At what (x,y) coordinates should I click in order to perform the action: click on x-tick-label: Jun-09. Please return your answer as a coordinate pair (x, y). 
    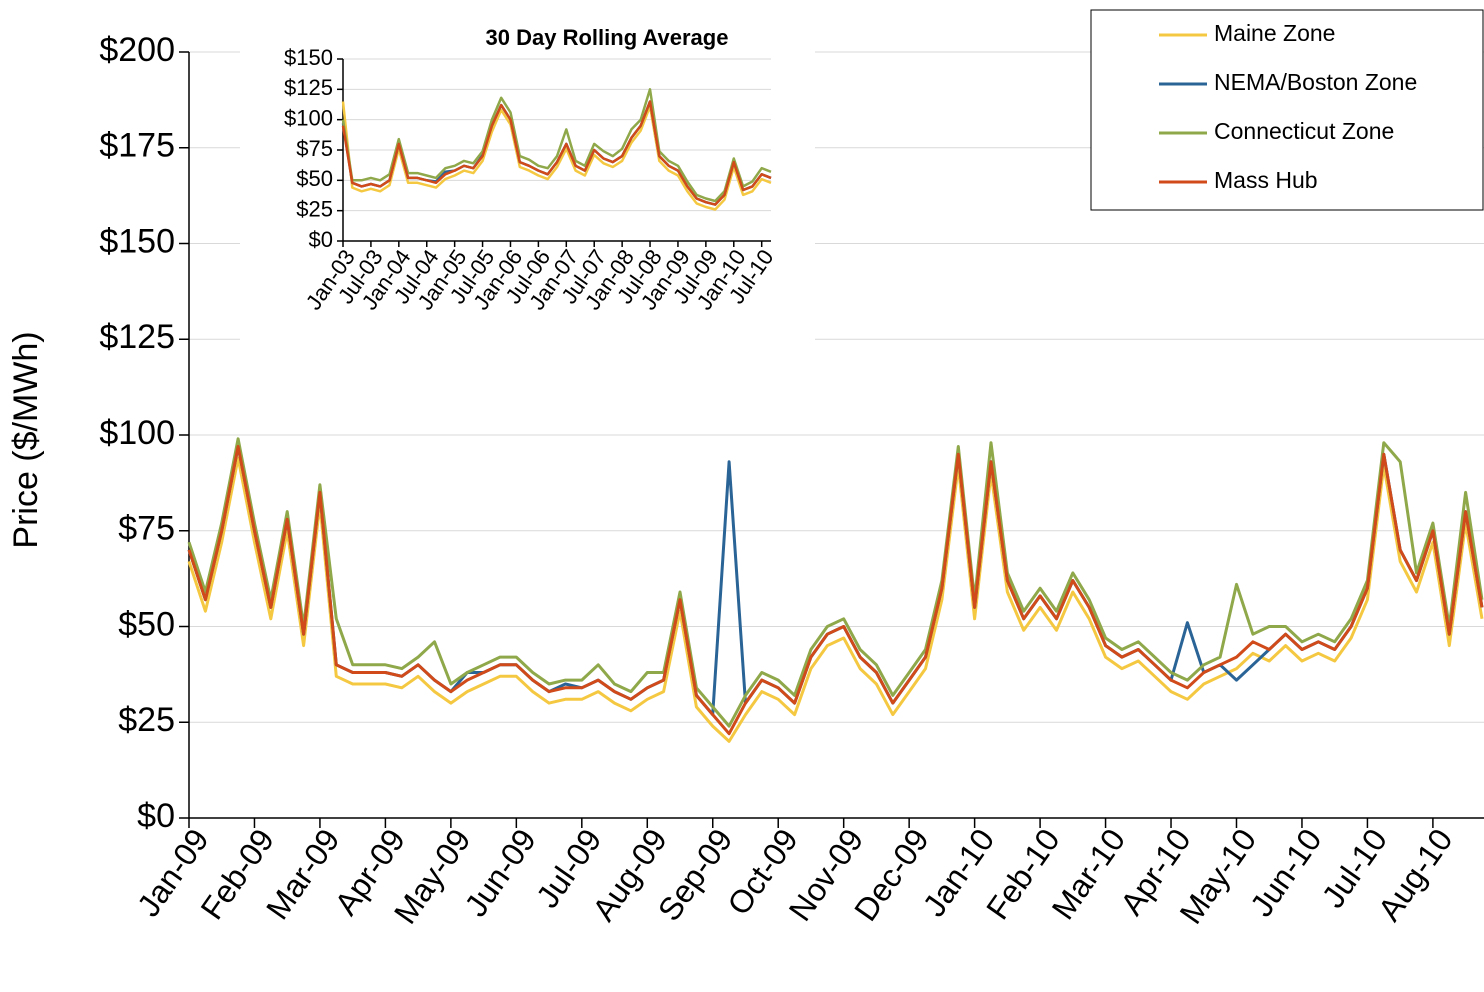
    Looking at the image, I should click on (500, 872).